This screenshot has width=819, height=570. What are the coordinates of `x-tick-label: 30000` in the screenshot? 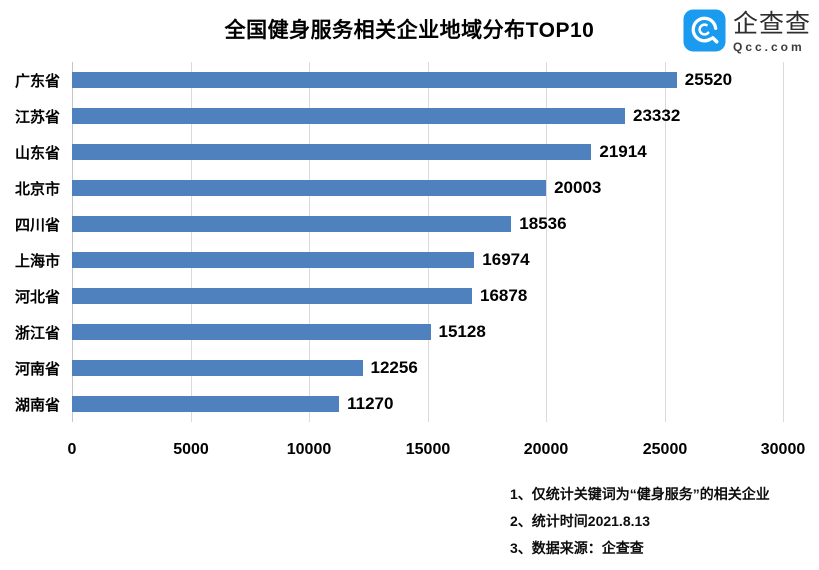 It's located at (783, 449).